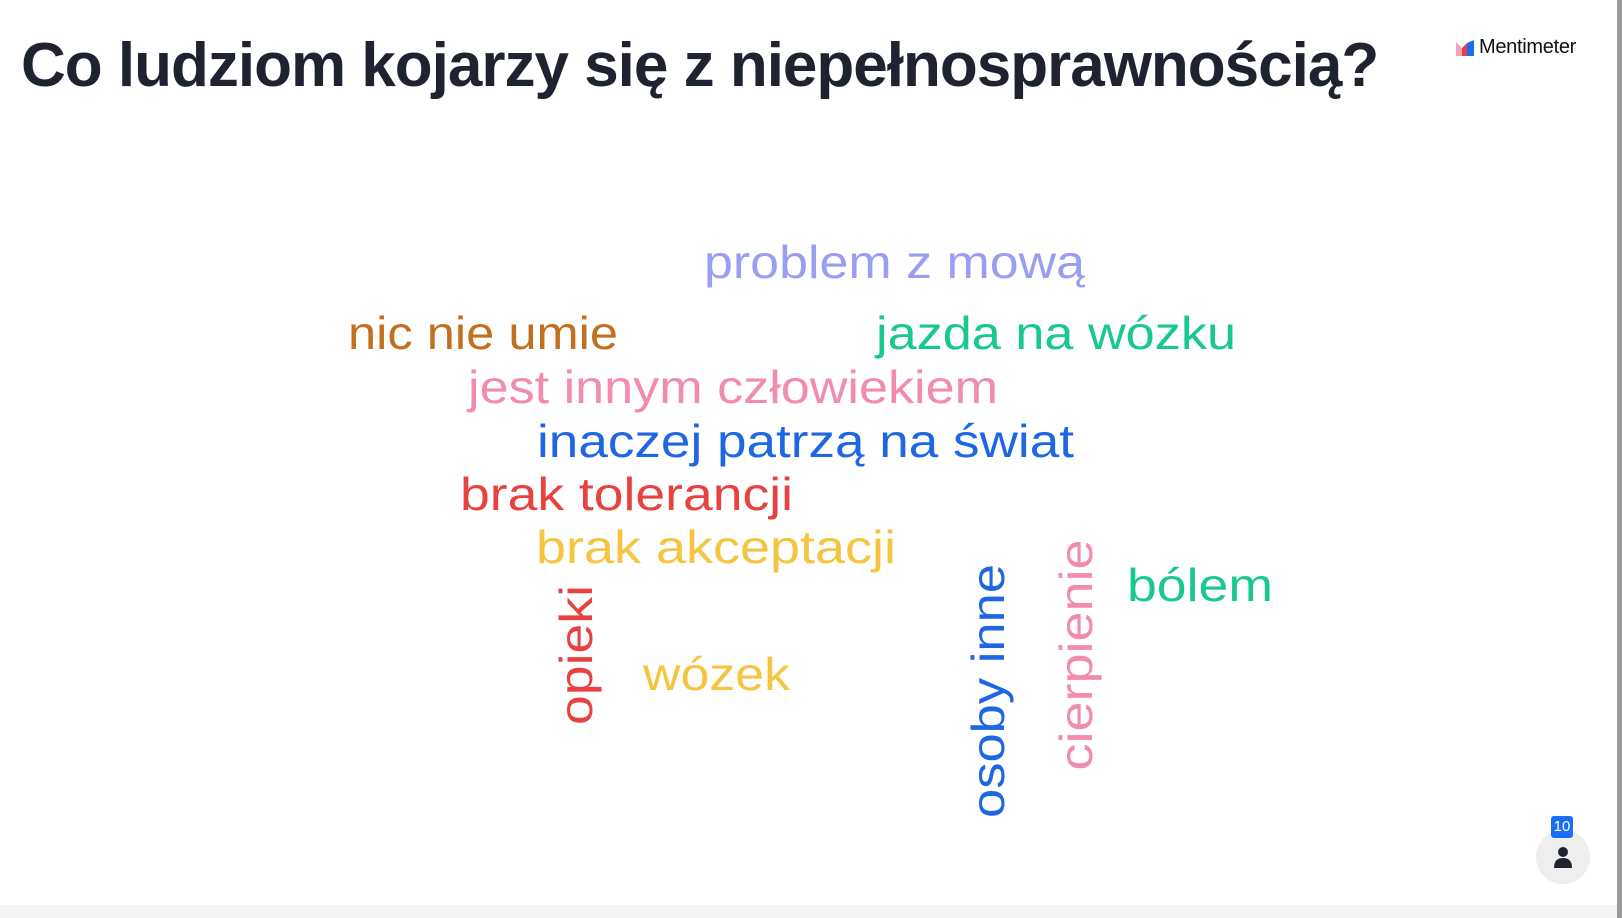 The height and width of the screenshot is (918, 1622). I want to click on word-bolem: bólem, so click(1200, 585).